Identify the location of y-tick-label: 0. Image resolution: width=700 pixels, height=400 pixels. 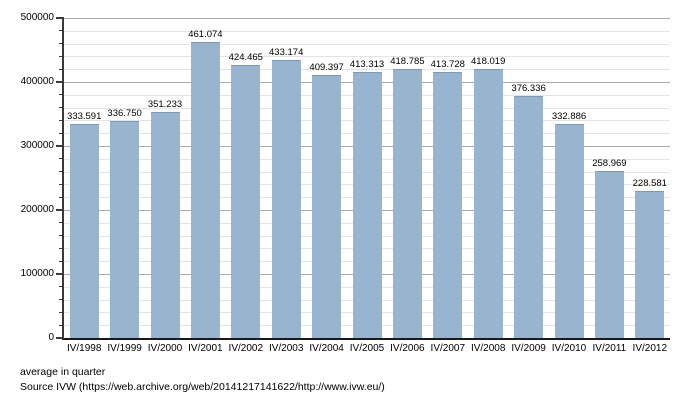
(51, 337).